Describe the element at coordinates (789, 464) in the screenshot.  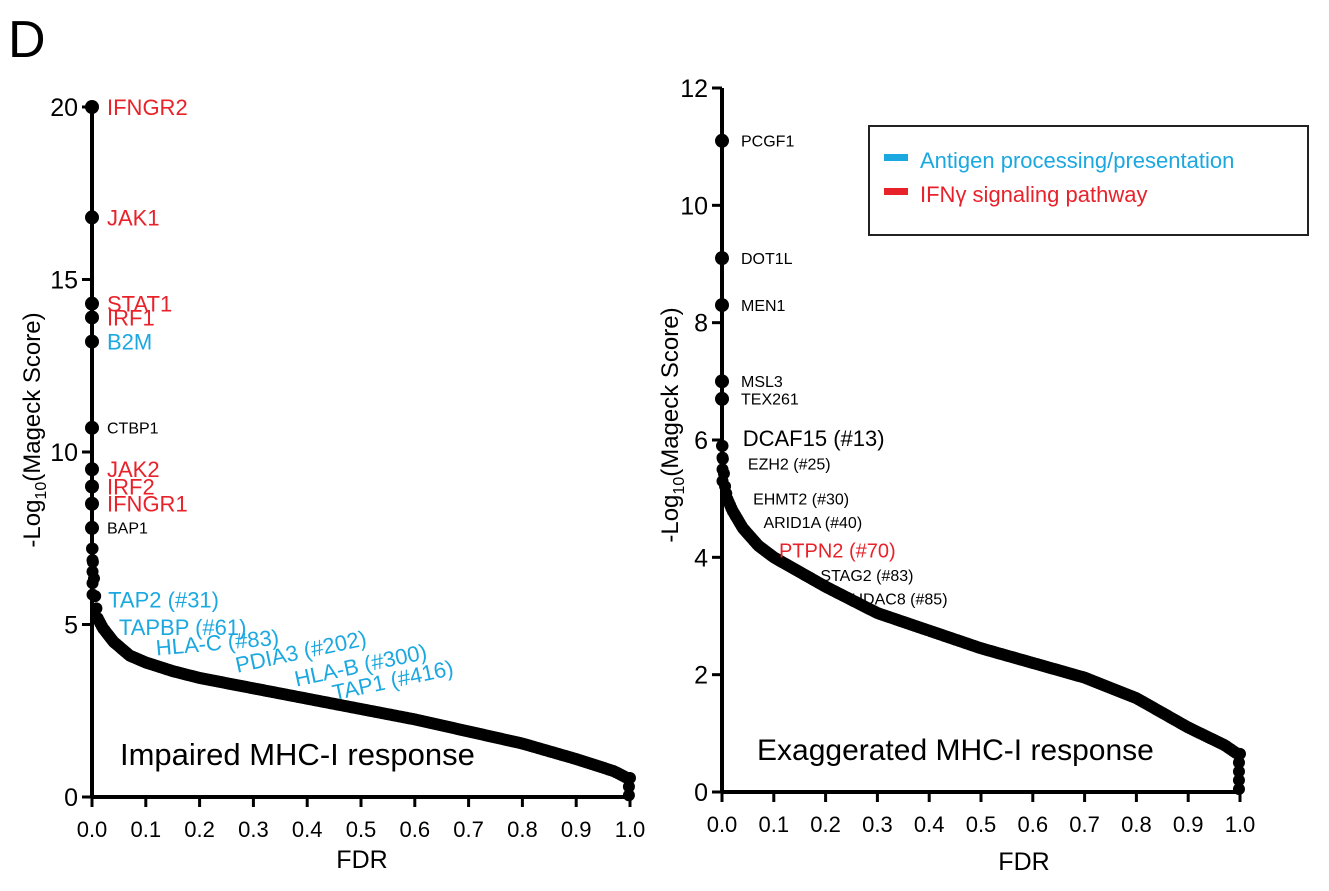
I see `ranked-gene-label: EZH2 (#25)` at that location.